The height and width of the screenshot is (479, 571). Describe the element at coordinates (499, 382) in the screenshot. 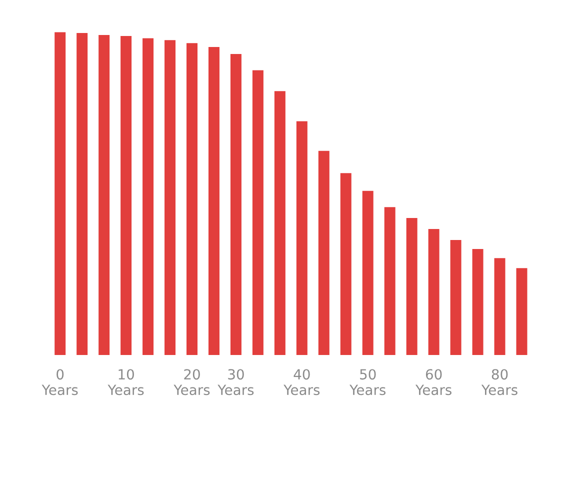

I see `x-tick-label: 80 Years` at that location.